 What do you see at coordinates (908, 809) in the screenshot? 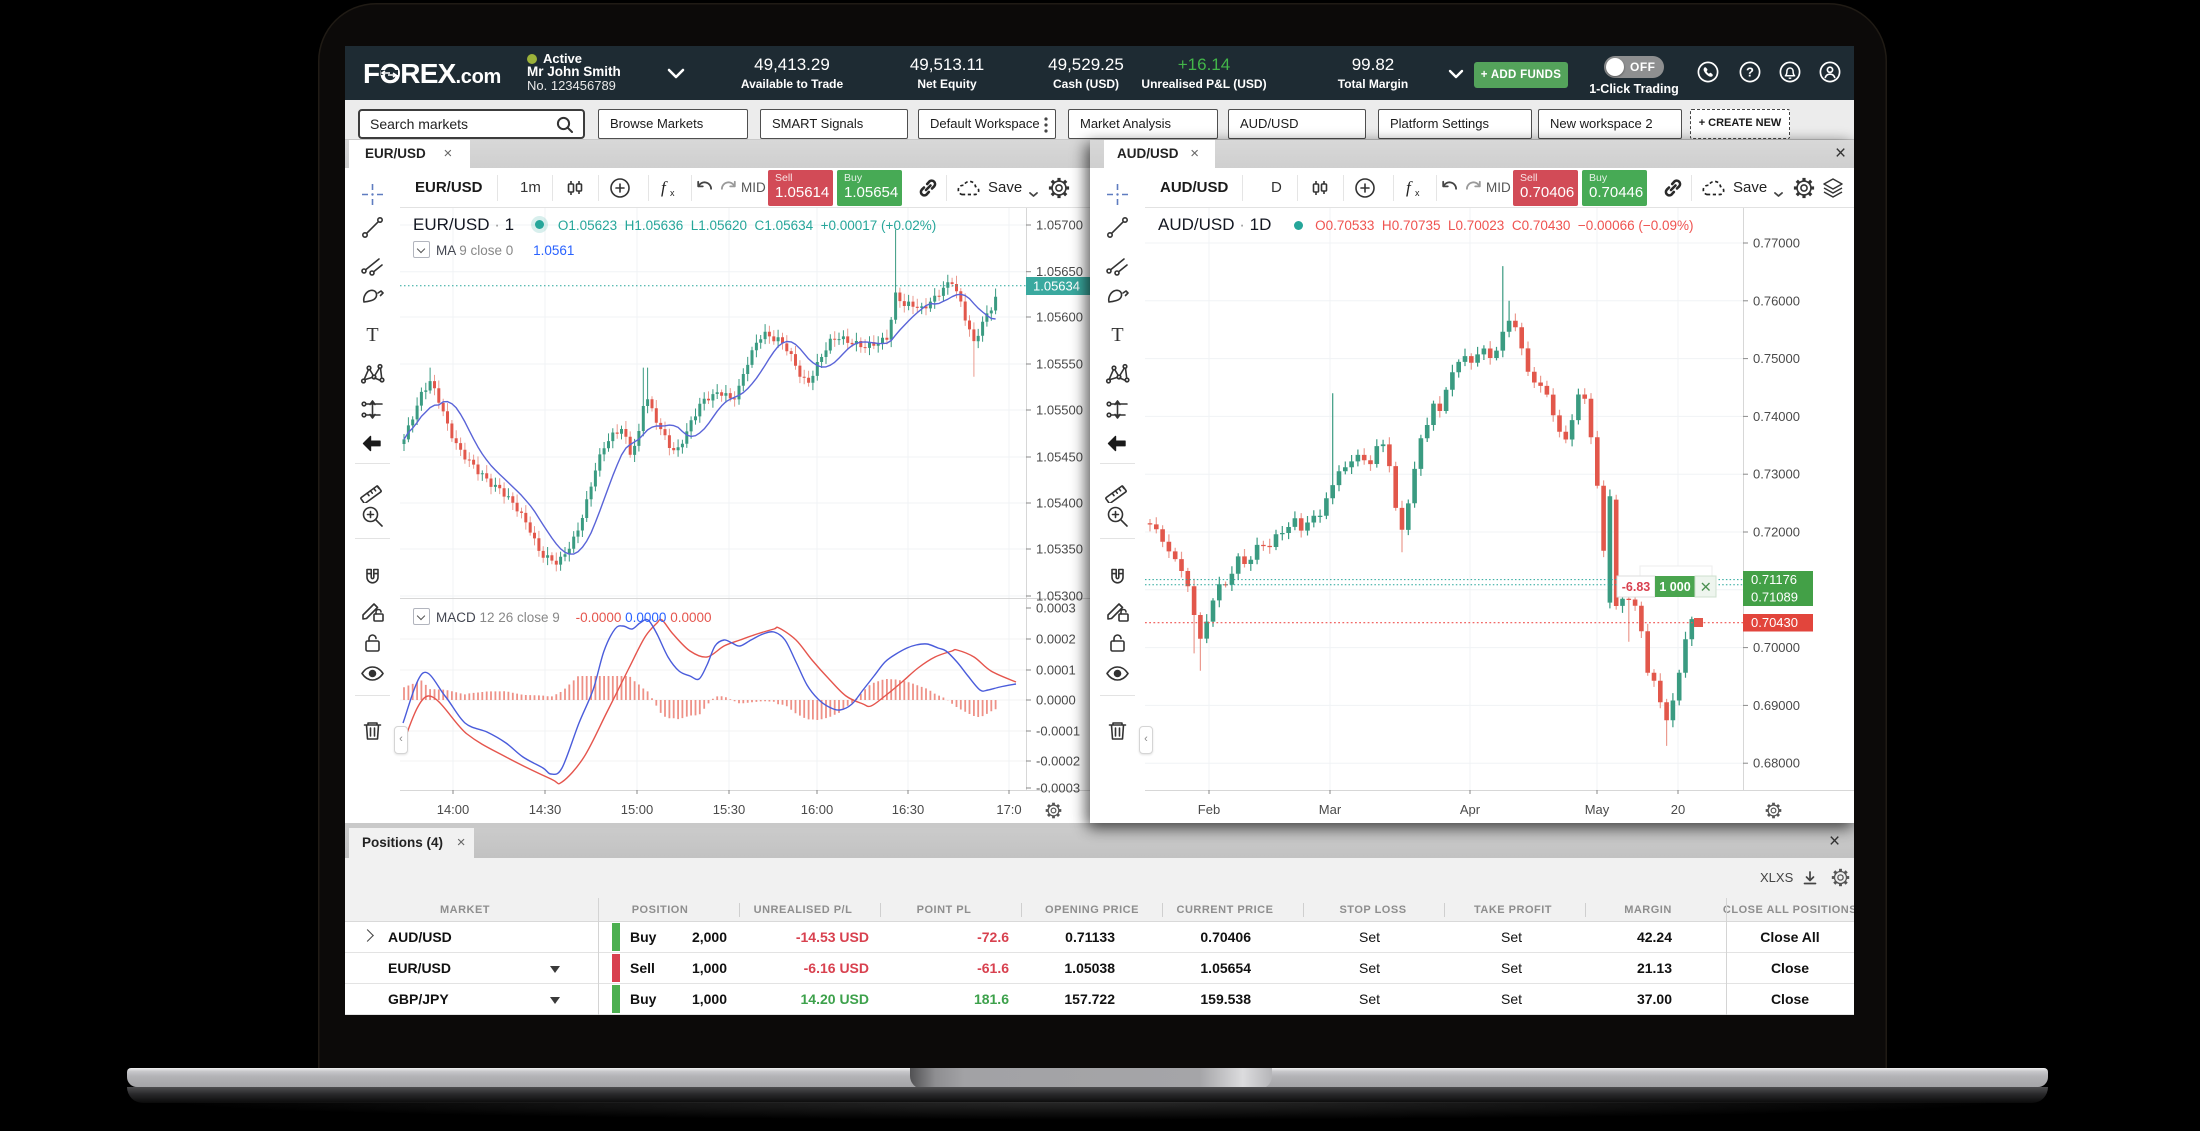
I see `svg-text: 16:30` at bounding box center [908, 809].